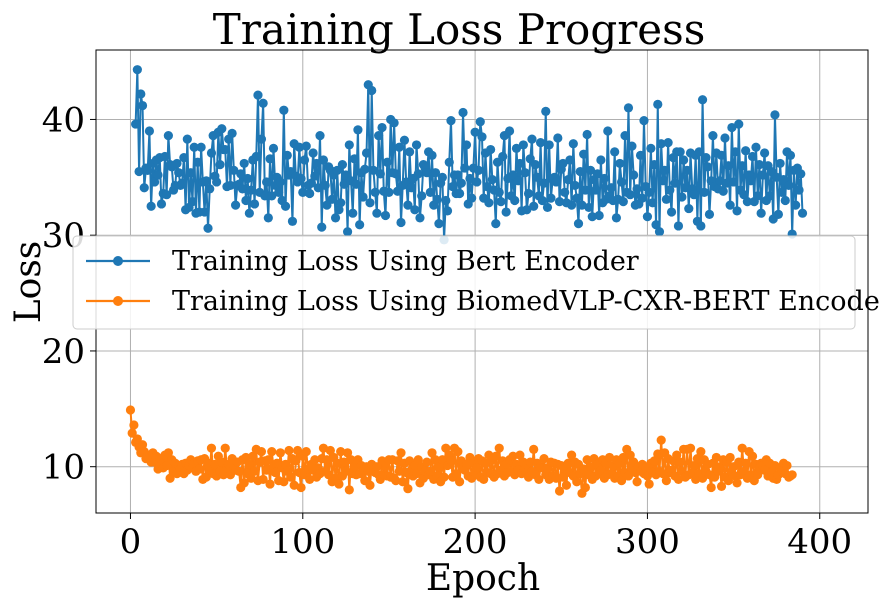 This screenshot has height=607, width=880. I want to click on x-tick-label: 400, so click(819, 542).